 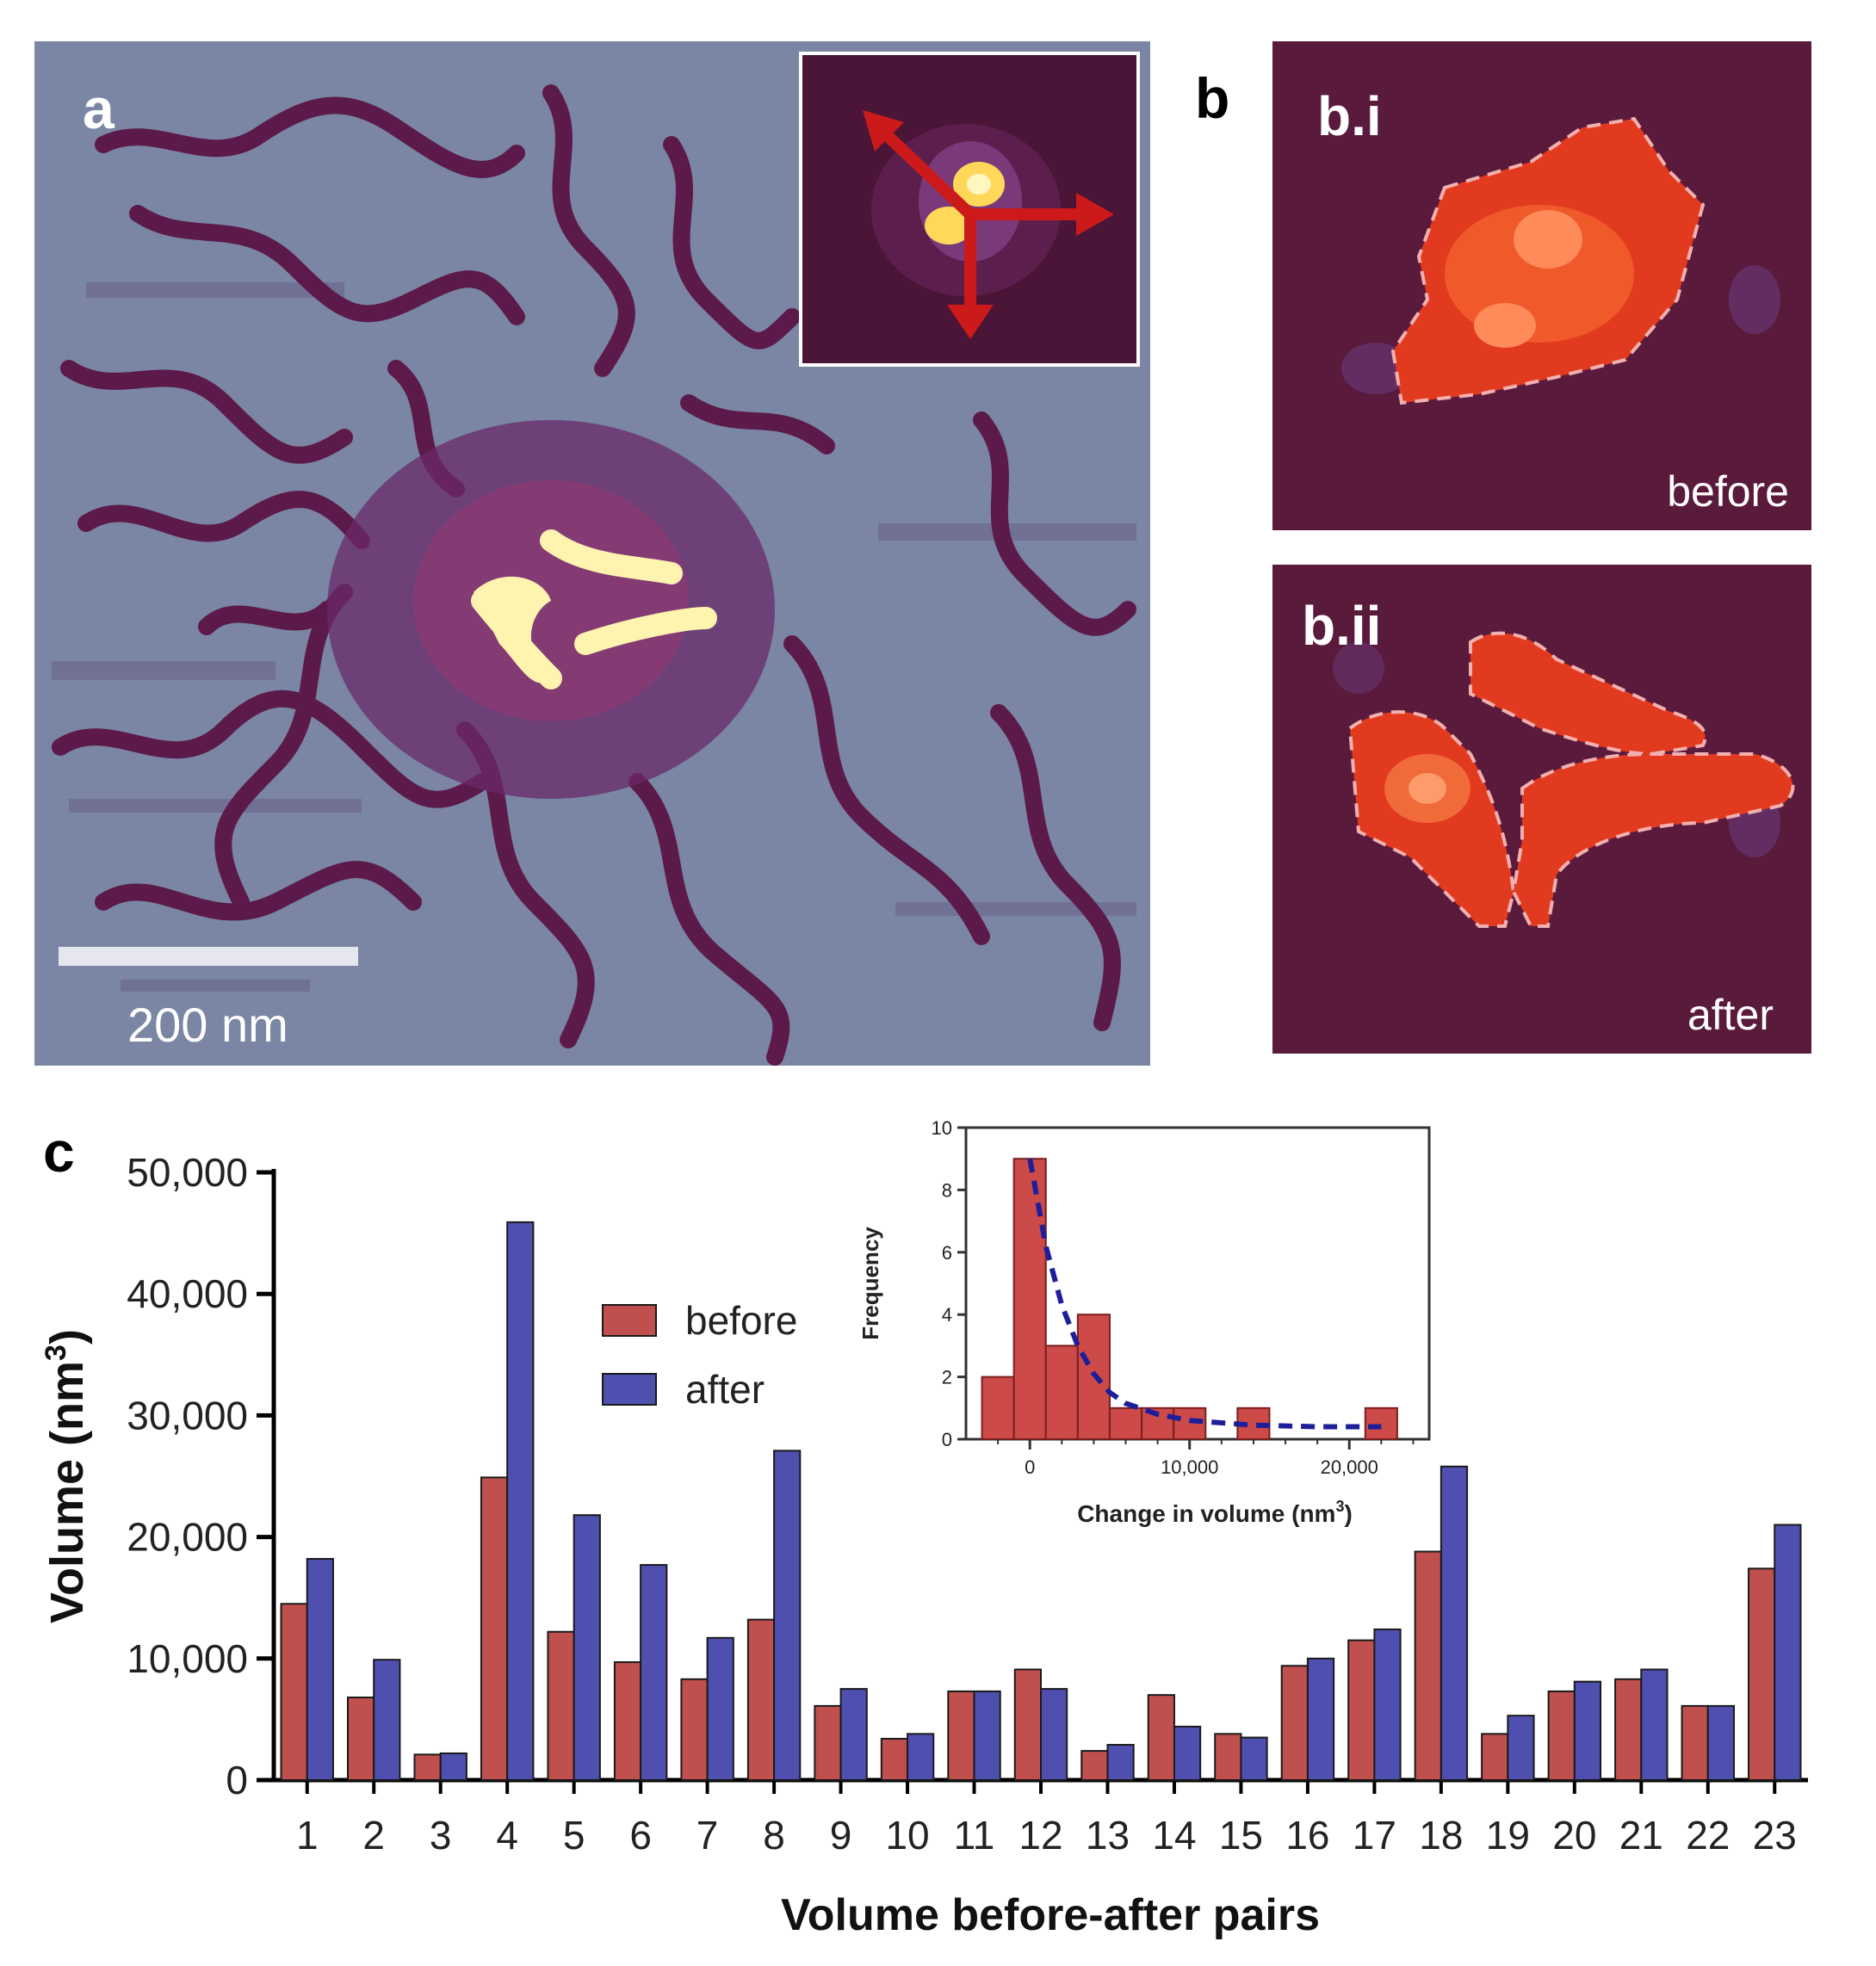 What do you see at coordinates (207, 1025) in the screenshot?
I see `scale-bar-label: 200 nm` at bounding box center [207, 1025].